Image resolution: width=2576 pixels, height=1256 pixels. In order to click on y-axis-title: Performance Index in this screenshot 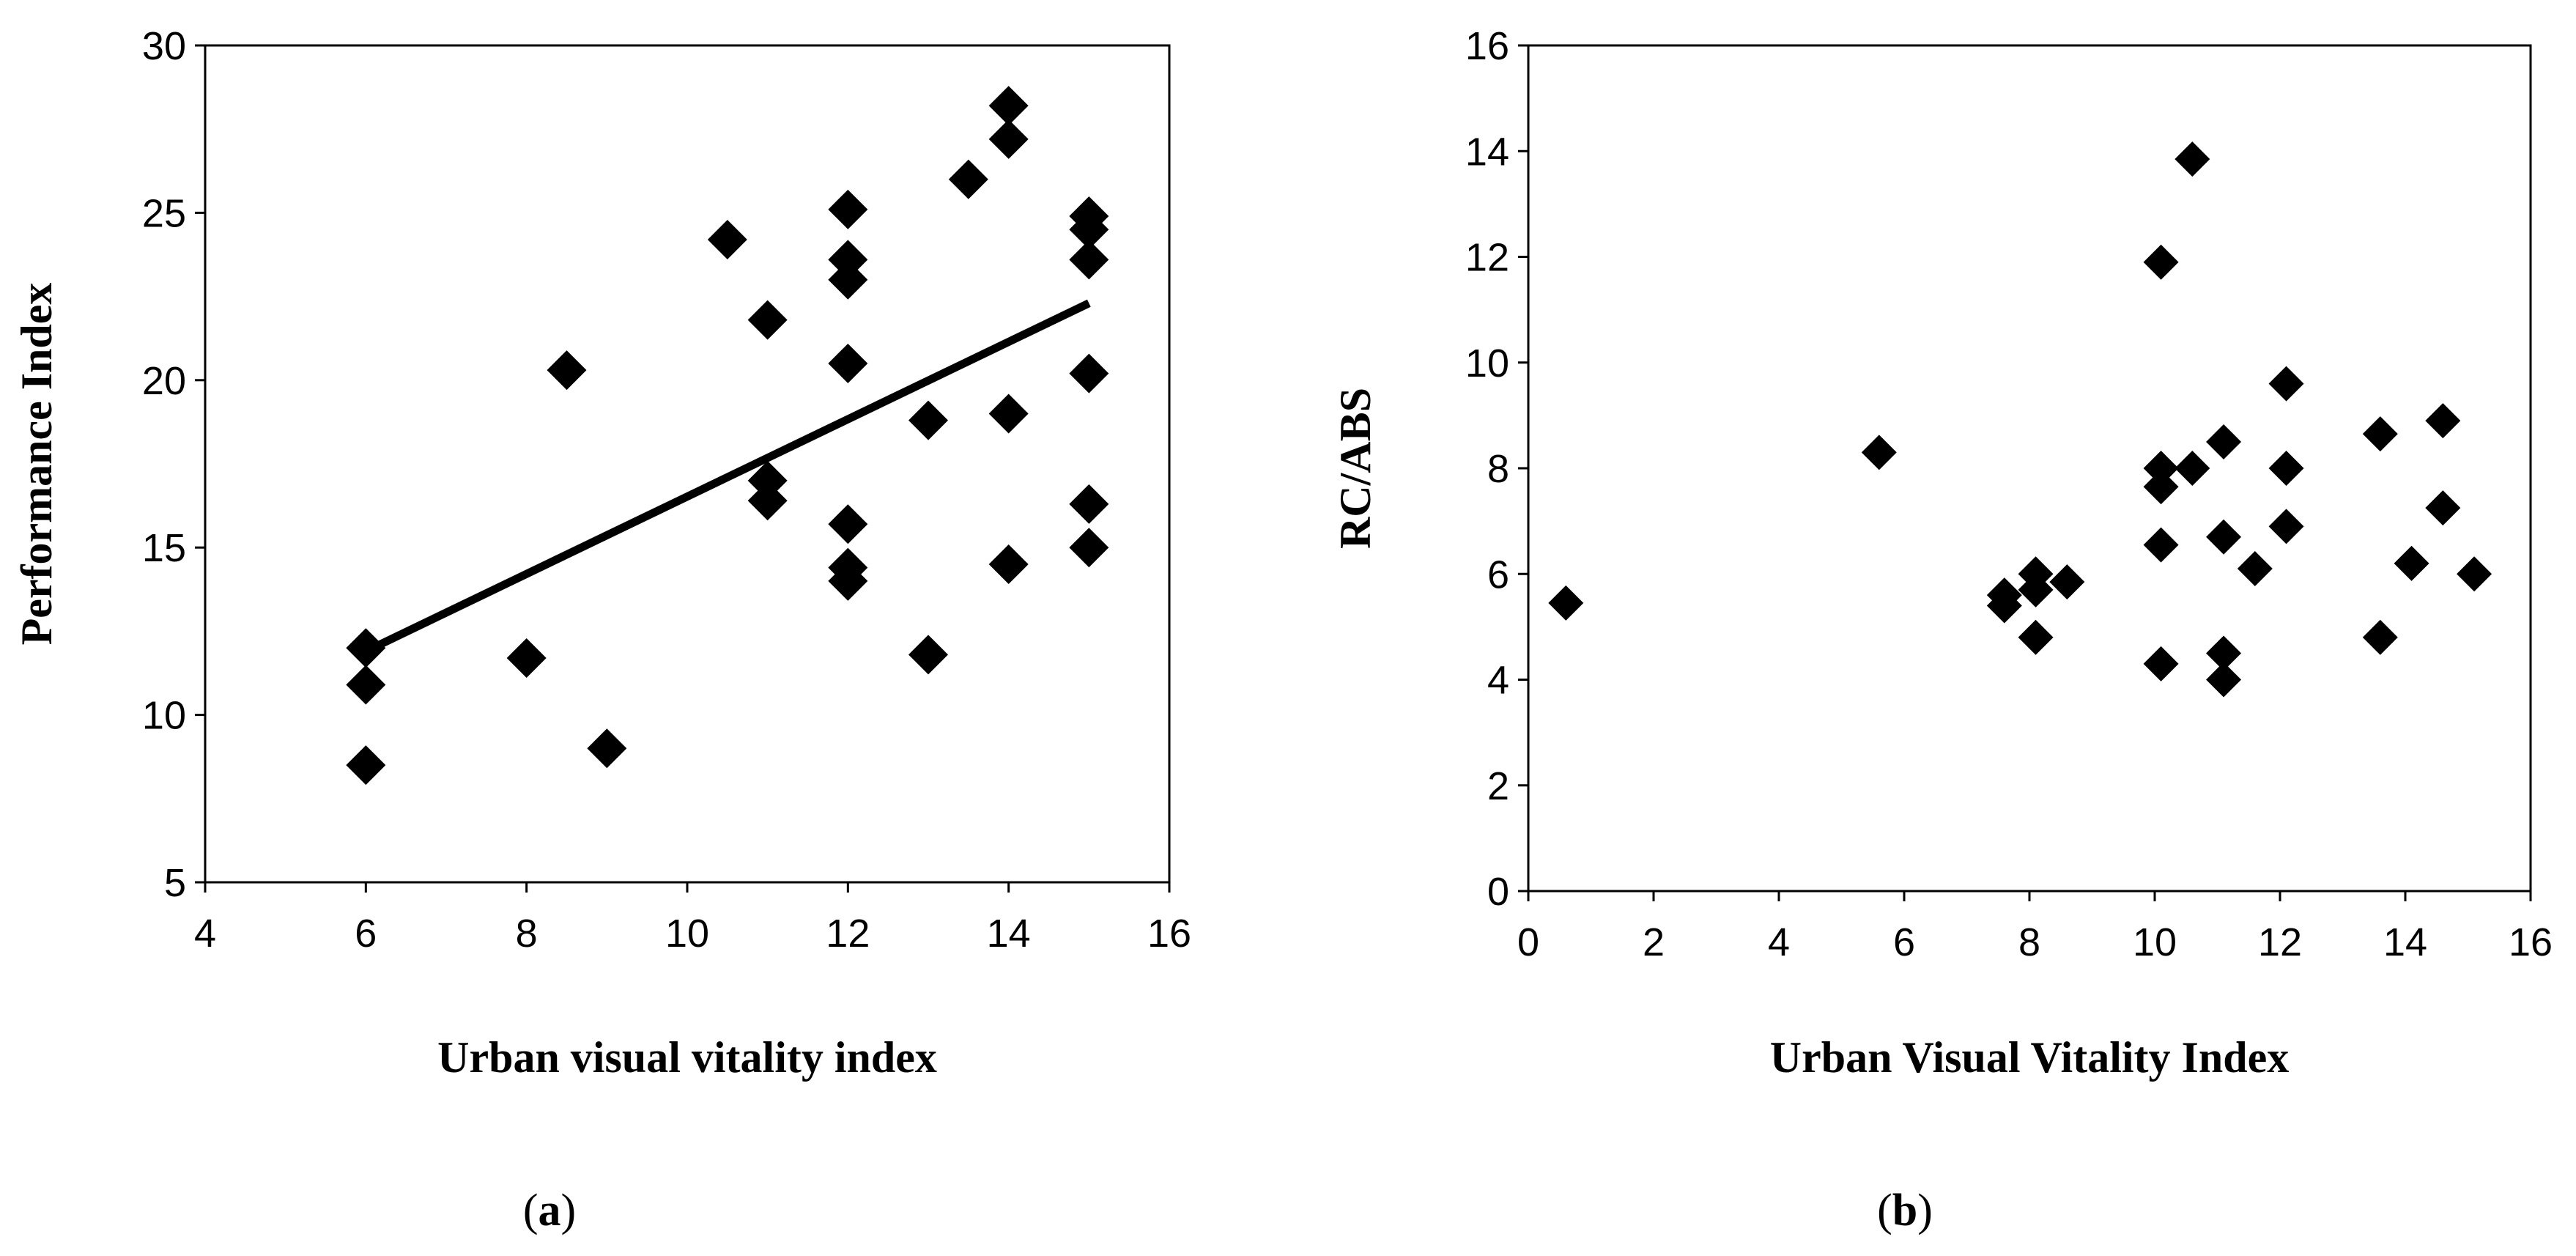, I will do `click(36, 465)`.